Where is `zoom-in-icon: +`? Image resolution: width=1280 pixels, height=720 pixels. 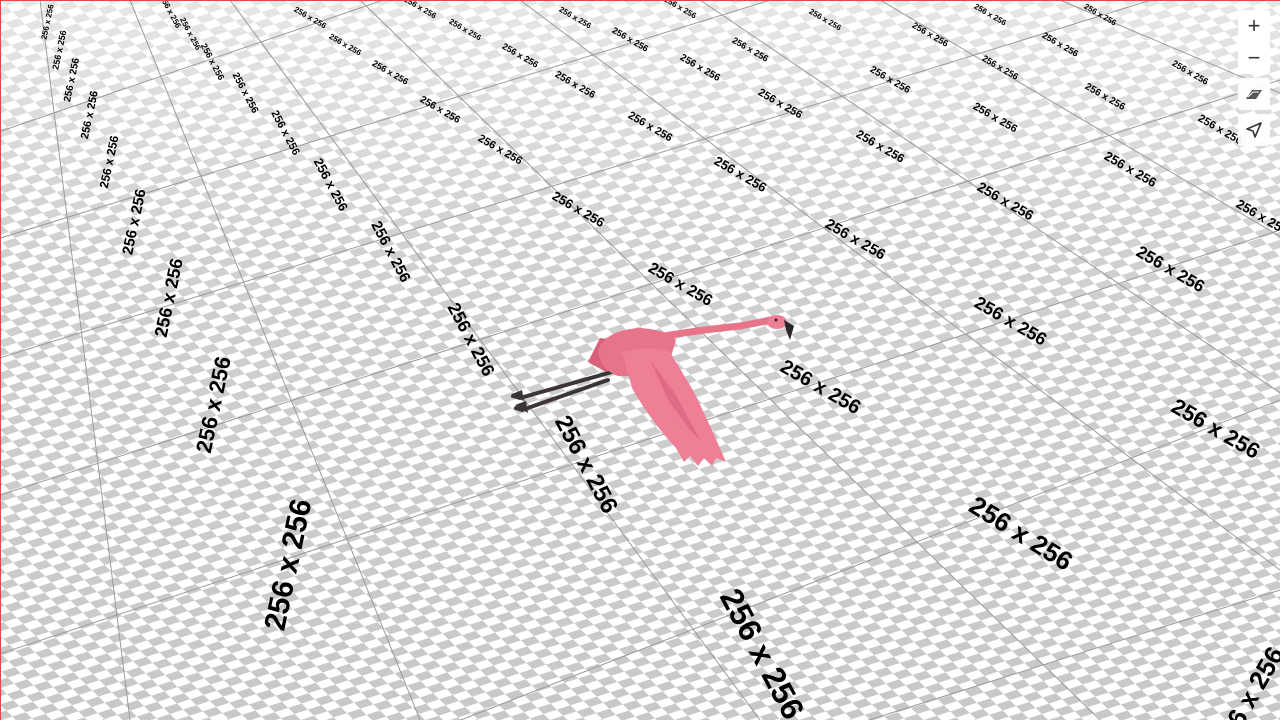 zoom-in-icon: + is located at coordinates (1254, 25).